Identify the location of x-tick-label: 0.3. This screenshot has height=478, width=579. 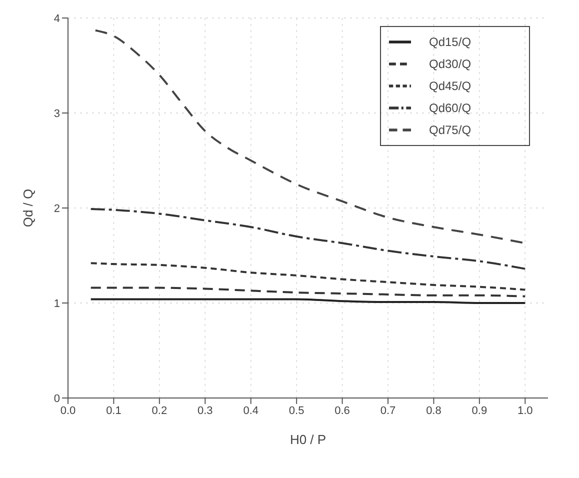
(205, 410).